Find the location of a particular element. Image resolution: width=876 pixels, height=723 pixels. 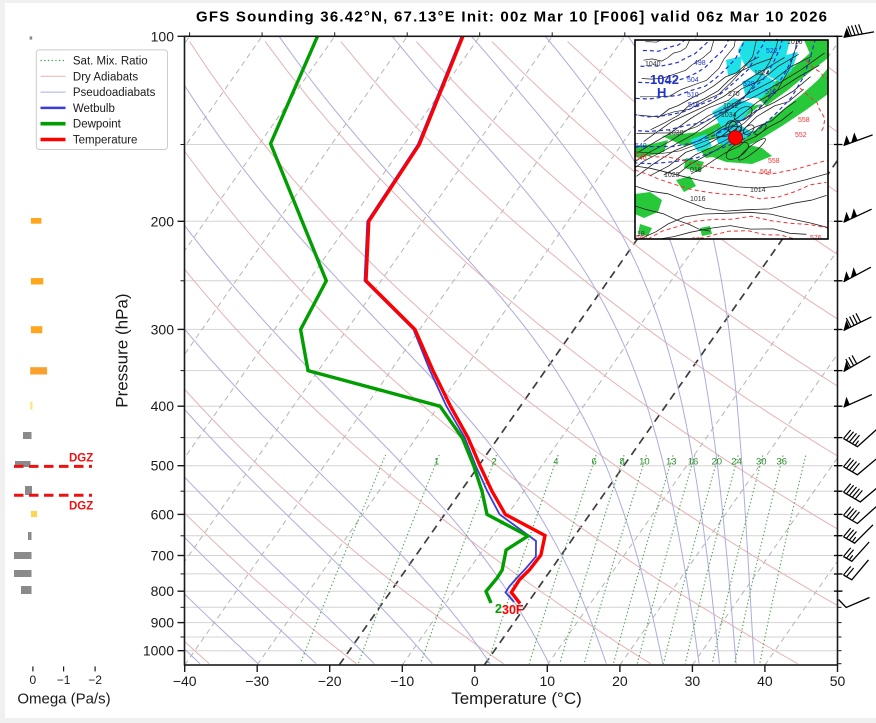

svg-text: Temperature is located at coordinates (105, 141).